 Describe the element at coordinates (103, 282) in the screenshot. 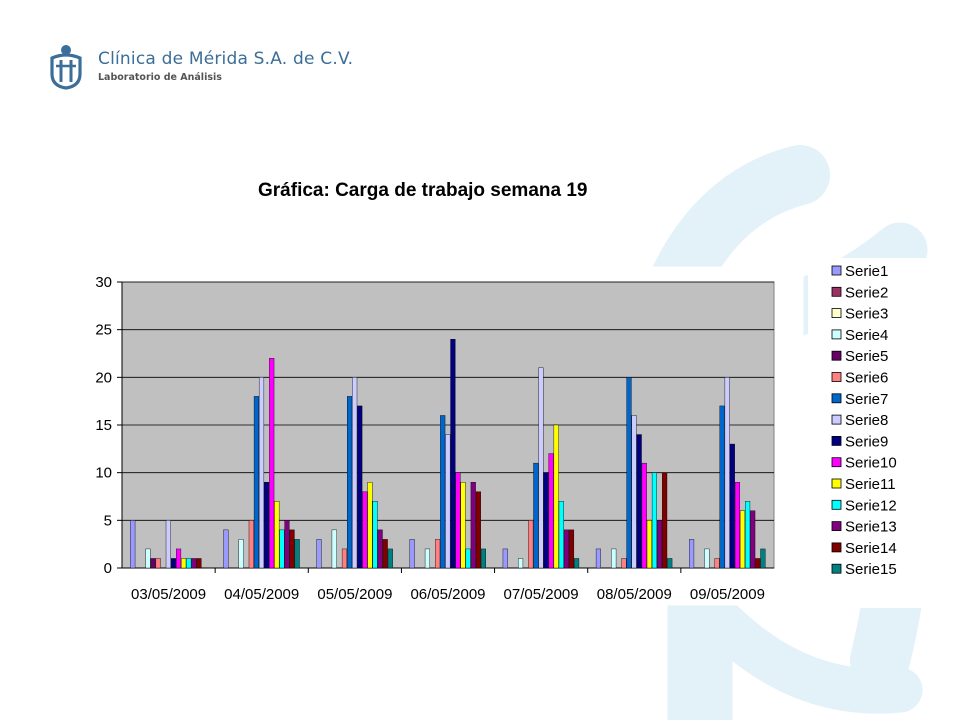

I see `y-tick-label: 30` at that location.